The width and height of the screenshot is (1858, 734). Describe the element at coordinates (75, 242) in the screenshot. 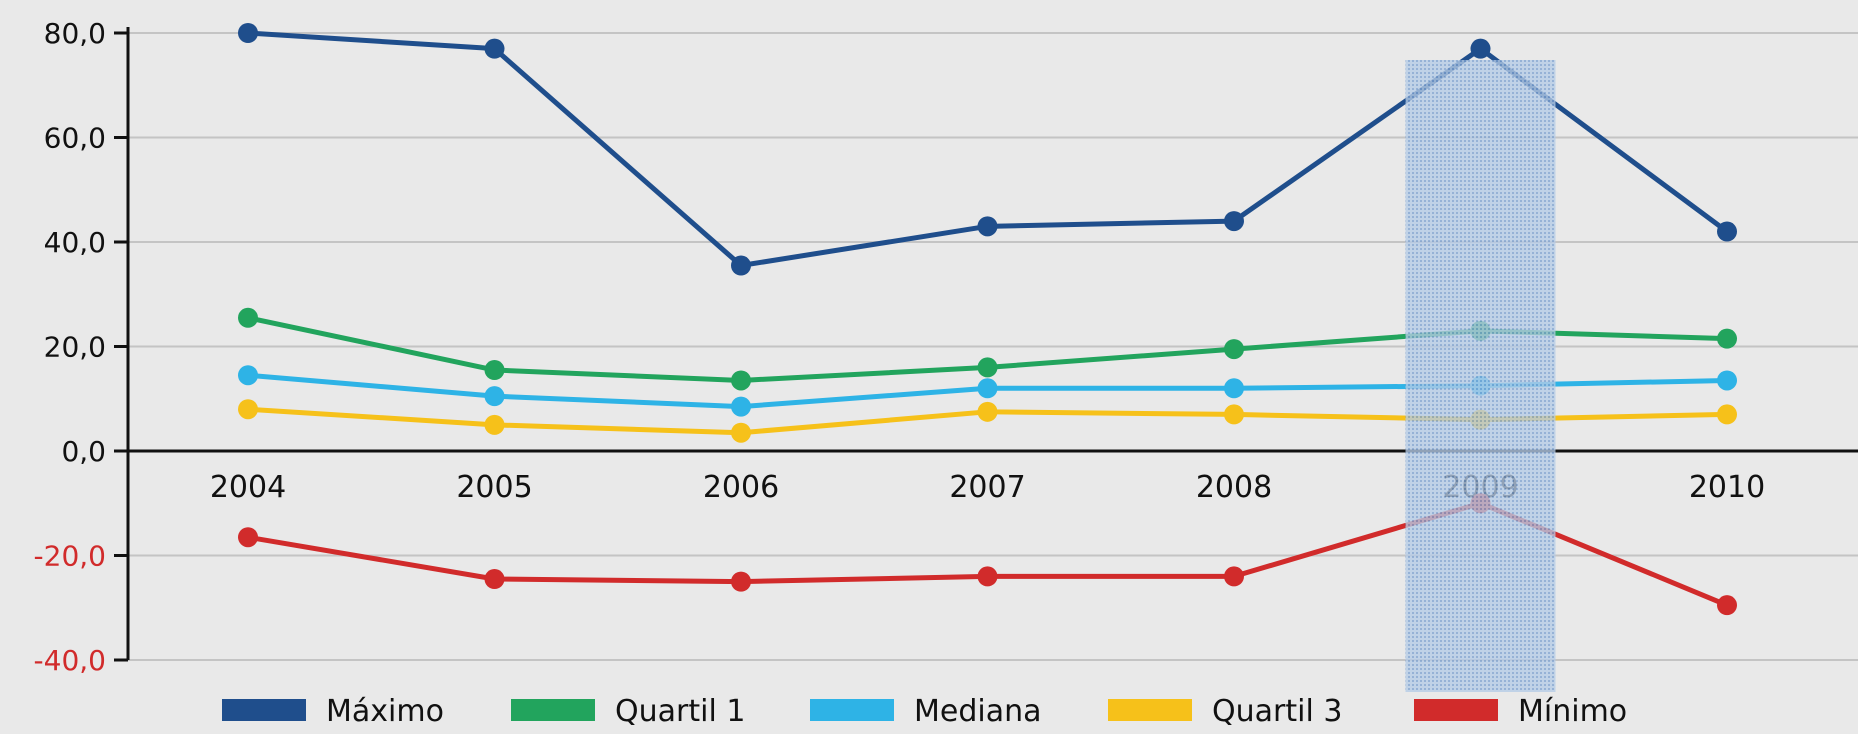

I see `y-tick-label: 40,0` at that location.